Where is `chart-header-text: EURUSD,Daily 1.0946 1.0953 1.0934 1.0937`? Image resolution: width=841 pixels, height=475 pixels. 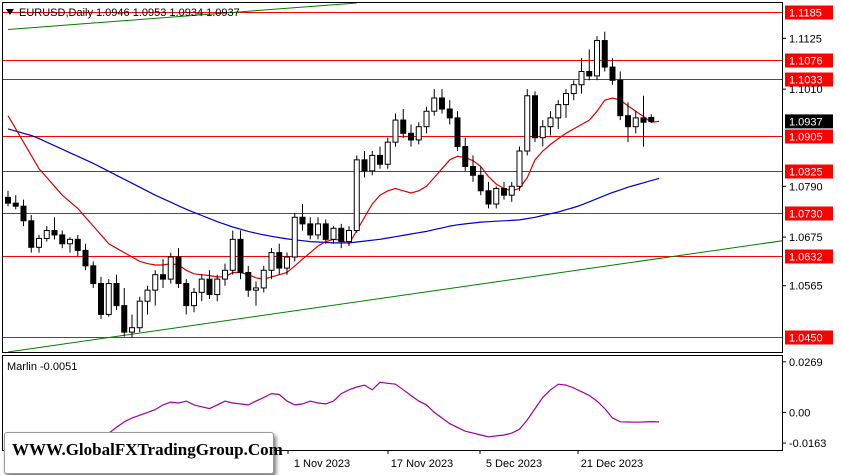
chart-header-text: EURUSD,Daily 1.0946 1.0953 1.0934 1.0937 is located at coordinates (129, 13).